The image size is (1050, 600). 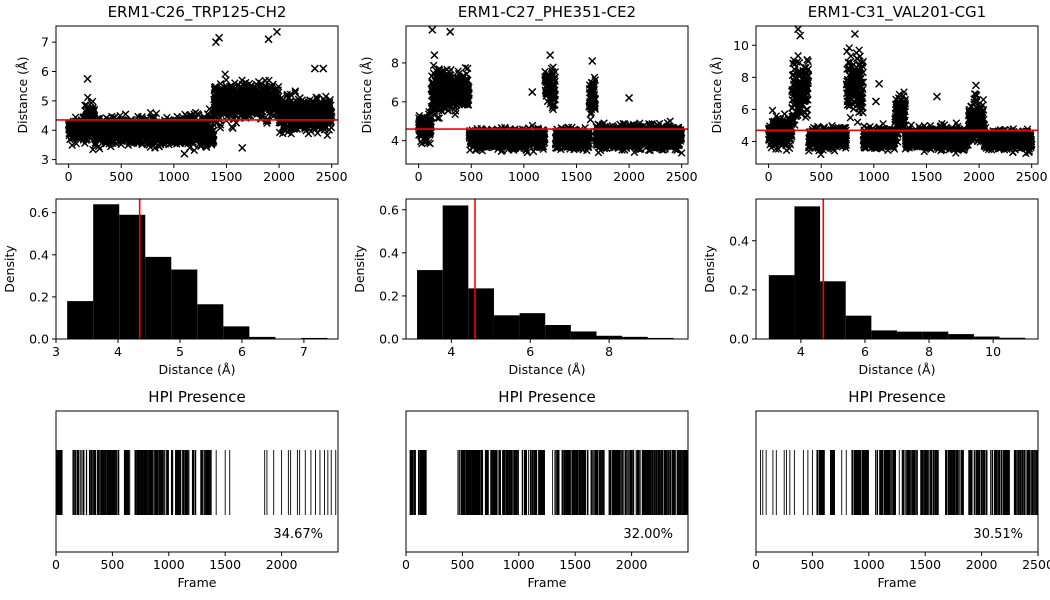 What do you see at coordinates (45, 130) in the screenshot?
I see `y-tick-label: 4` at bounding box center [45, 130].